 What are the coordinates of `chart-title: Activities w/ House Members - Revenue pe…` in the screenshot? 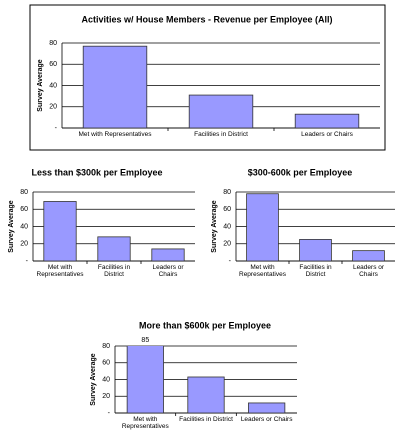 It's located at (206, 19).